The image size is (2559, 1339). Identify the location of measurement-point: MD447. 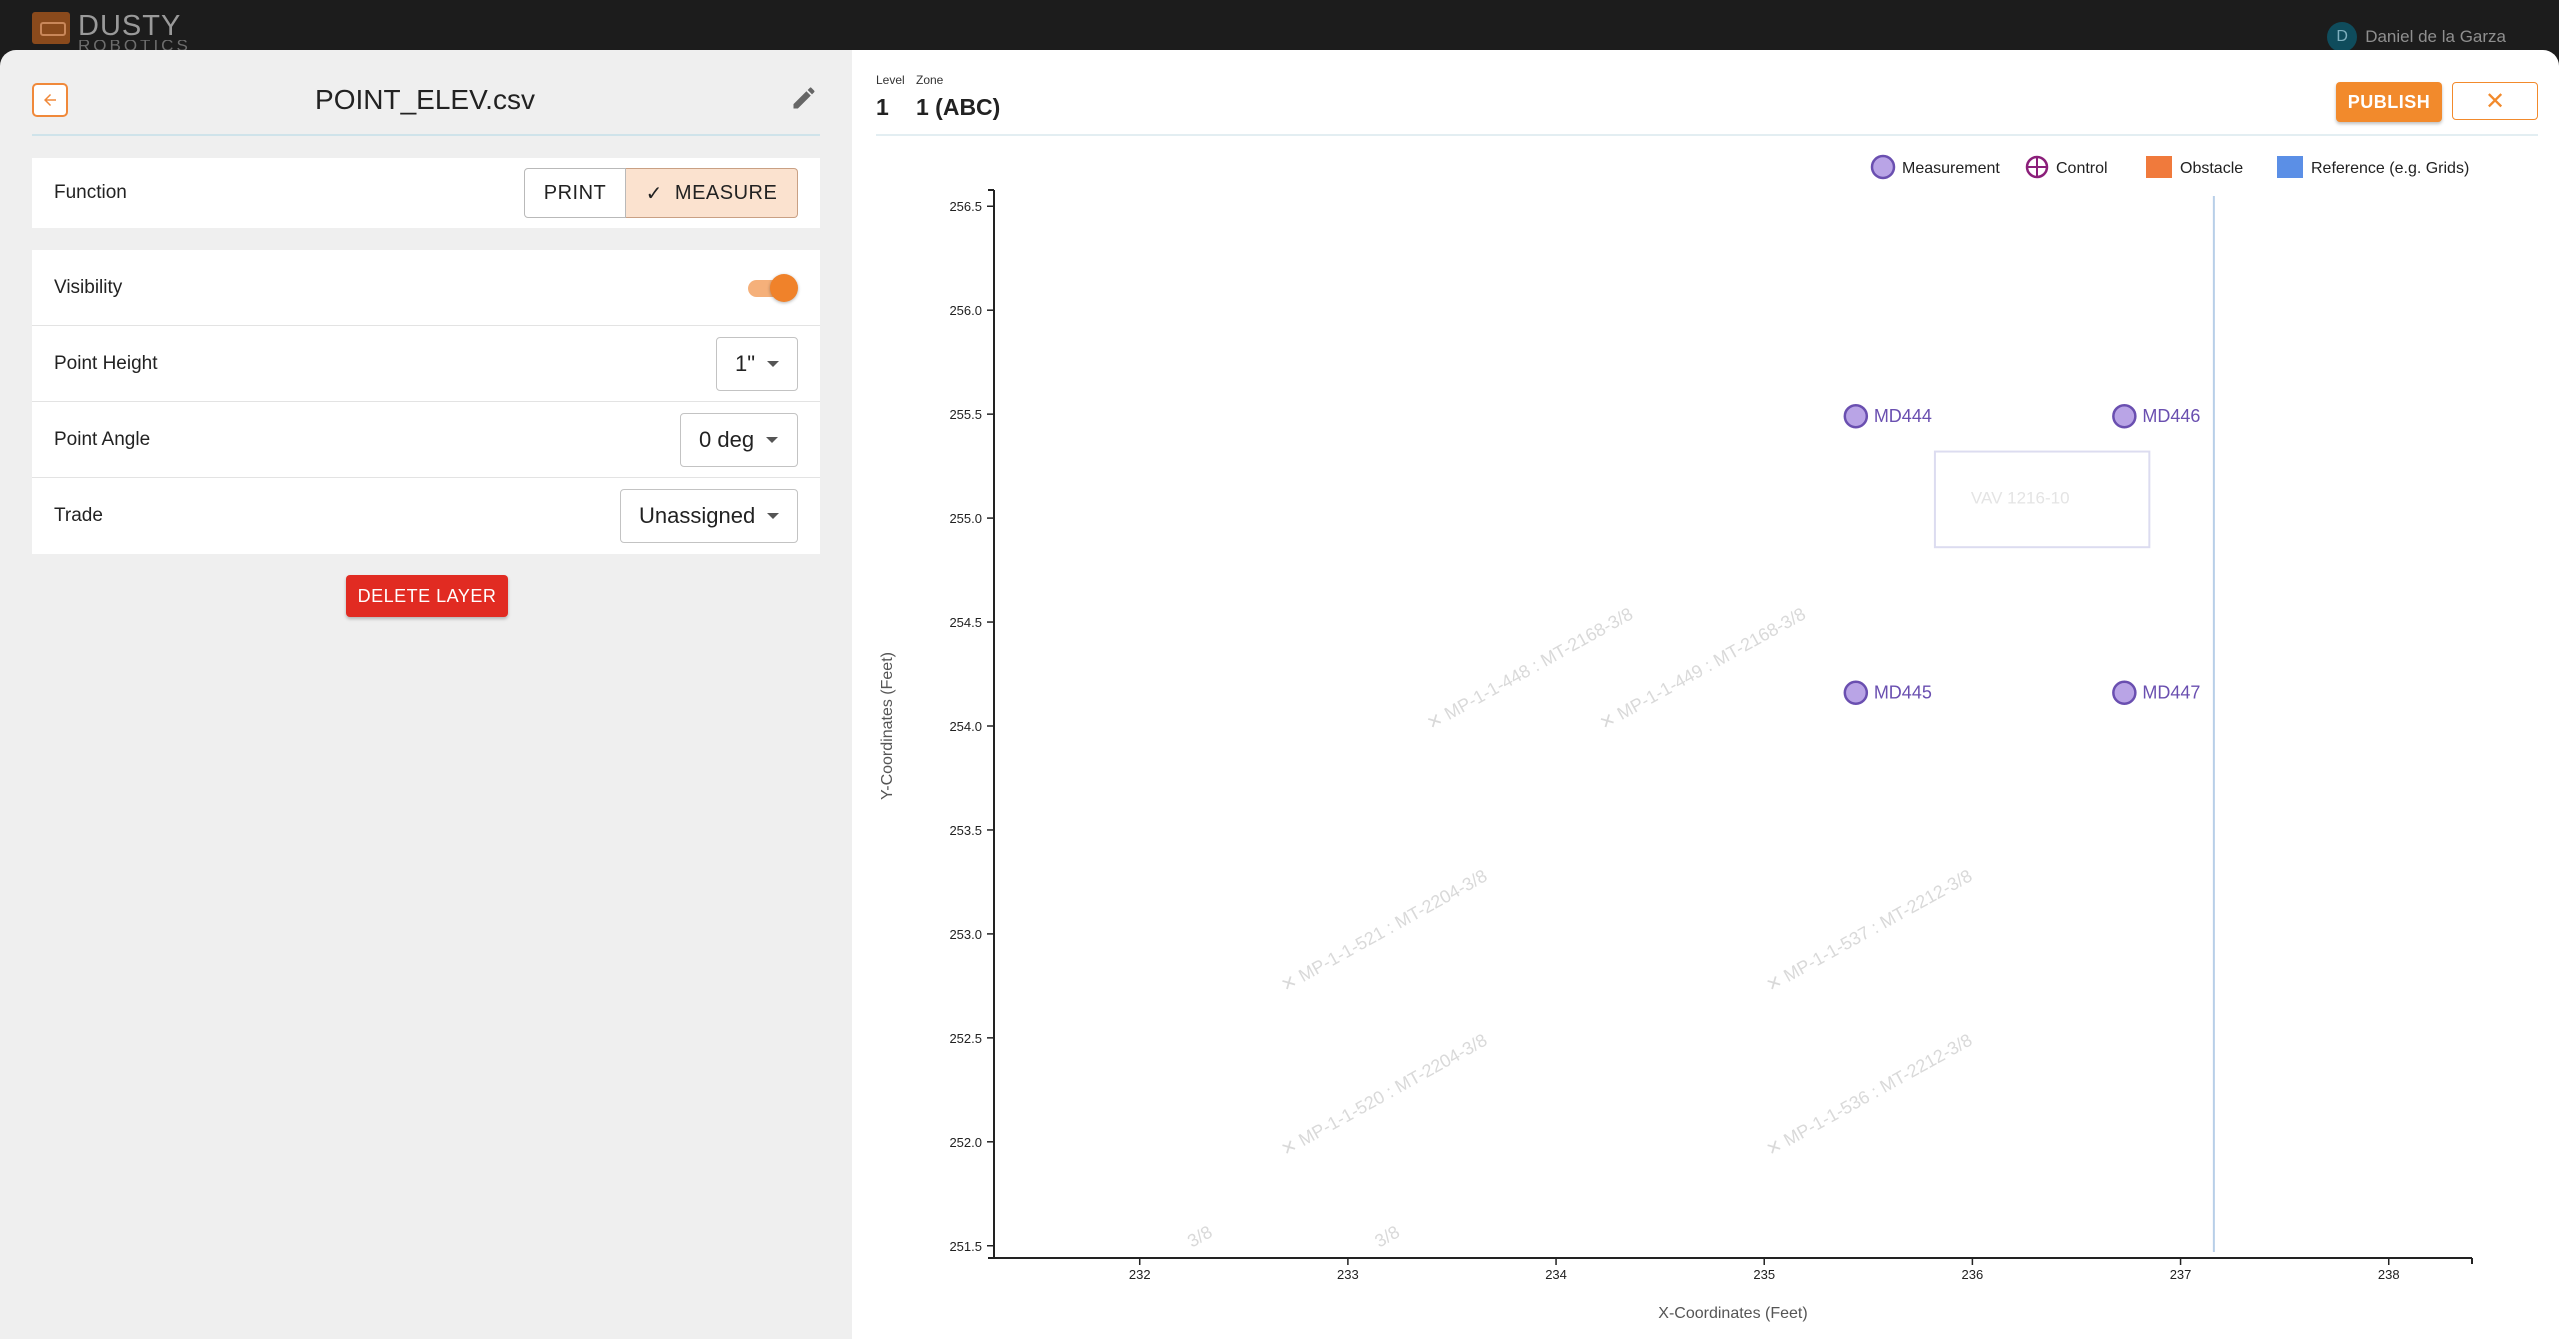
(2156, 692).